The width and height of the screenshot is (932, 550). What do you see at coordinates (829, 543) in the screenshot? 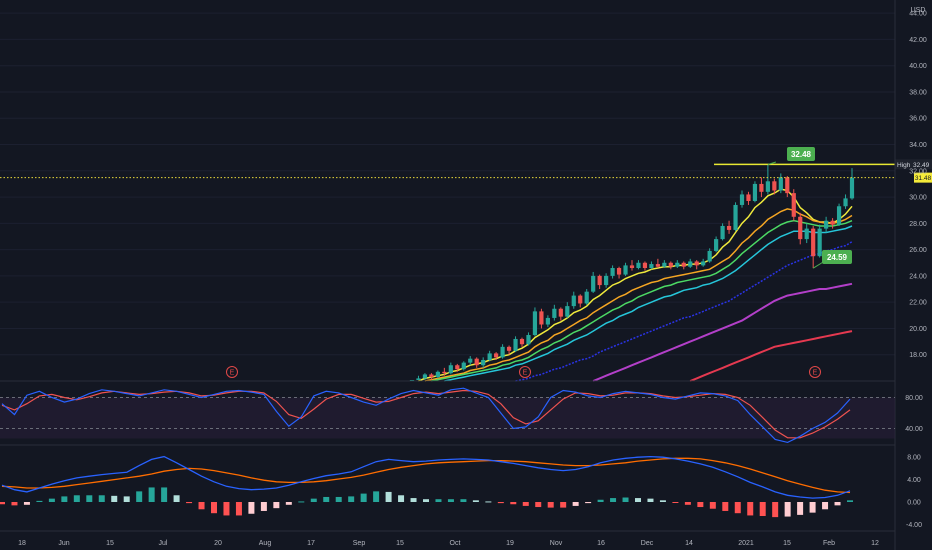
I see `time-tick-label: Feb` at bounding box center [829, 543].